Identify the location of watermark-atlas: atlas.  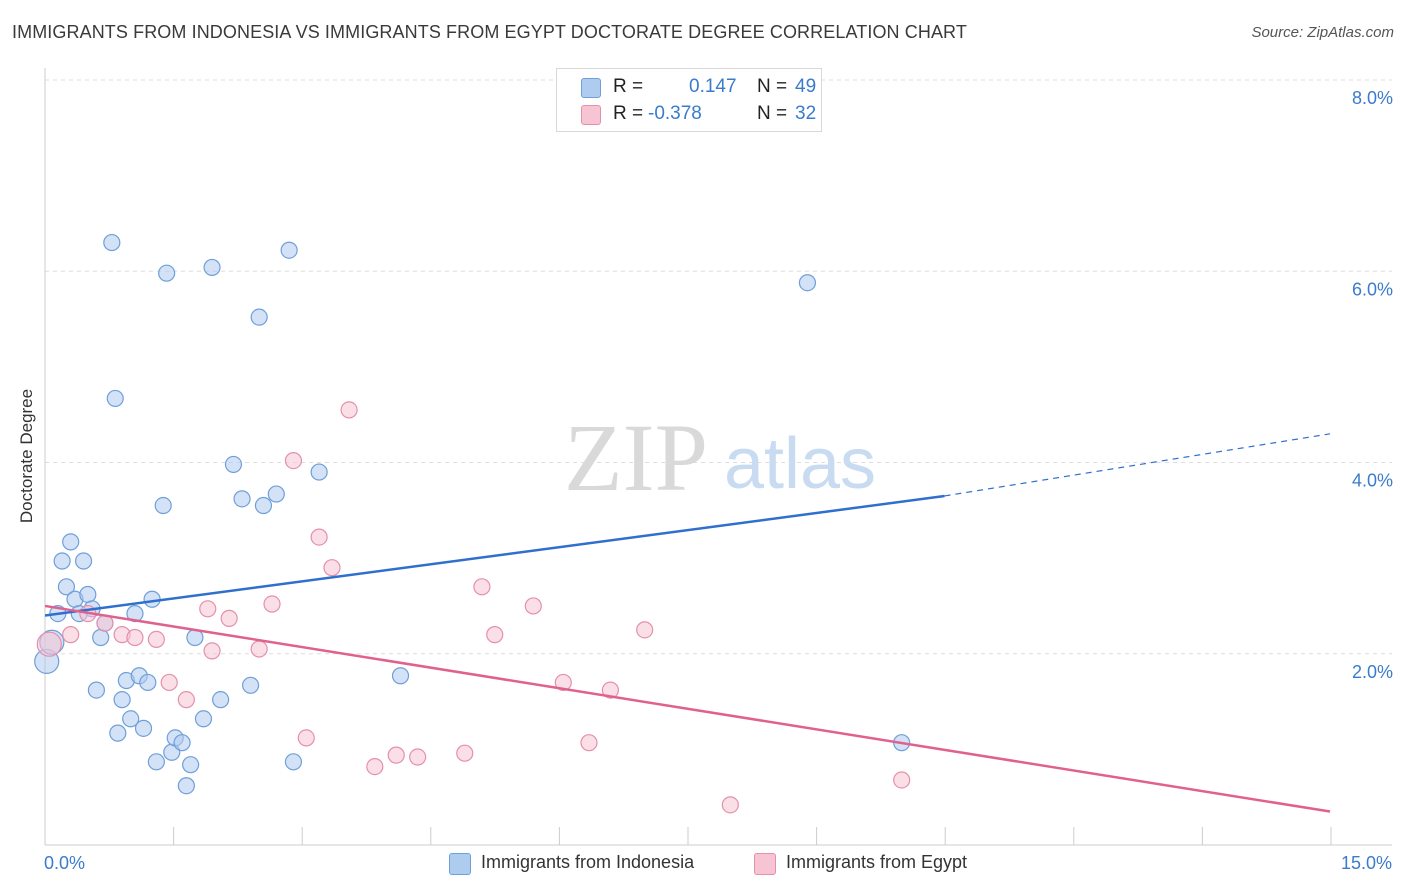
(800, 464).